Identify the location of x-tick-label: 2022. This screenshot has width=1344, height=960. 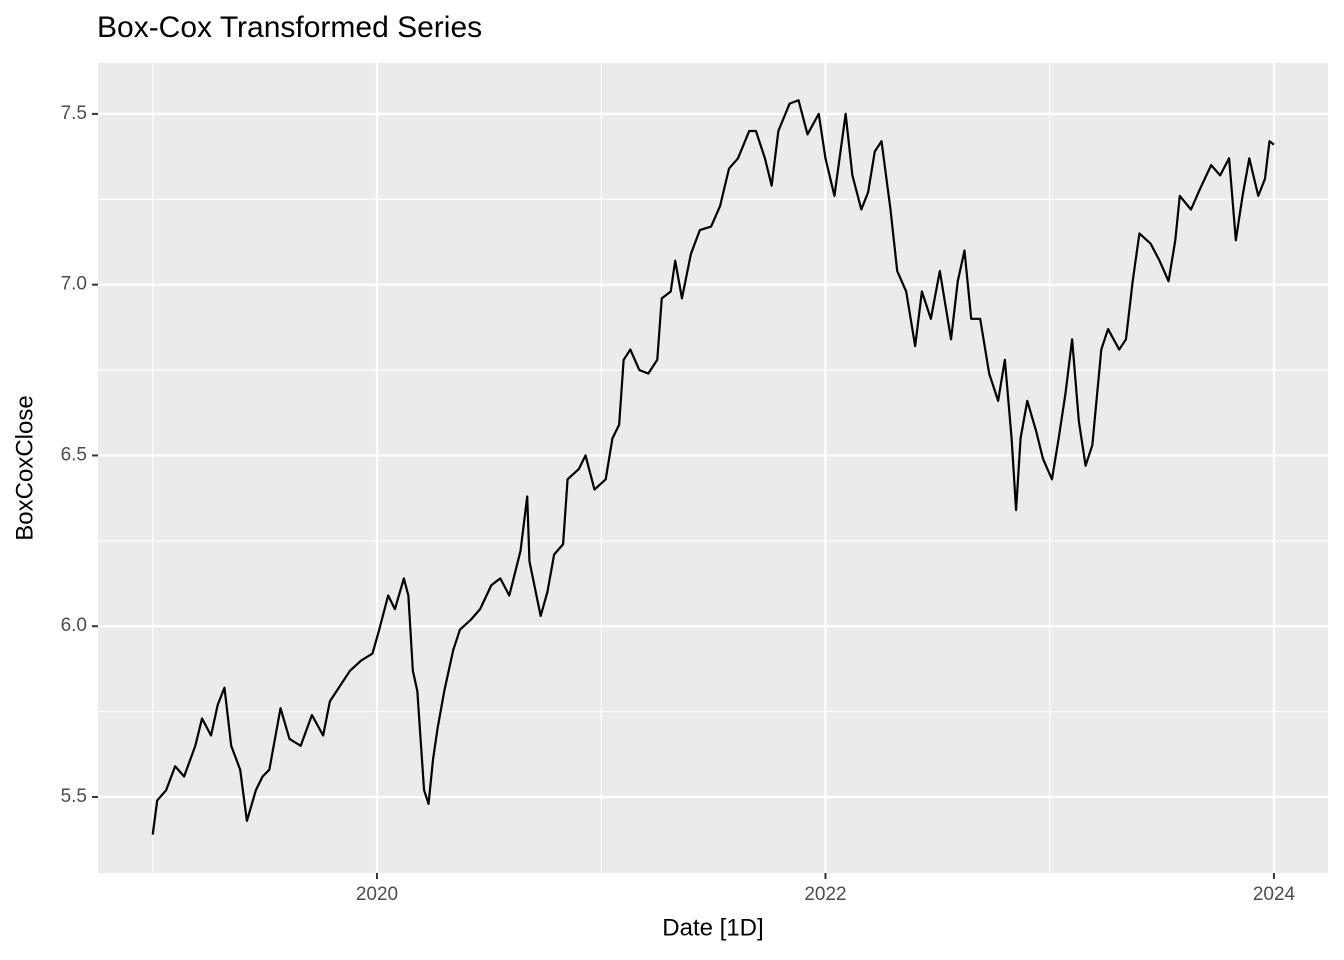
(825, 894).